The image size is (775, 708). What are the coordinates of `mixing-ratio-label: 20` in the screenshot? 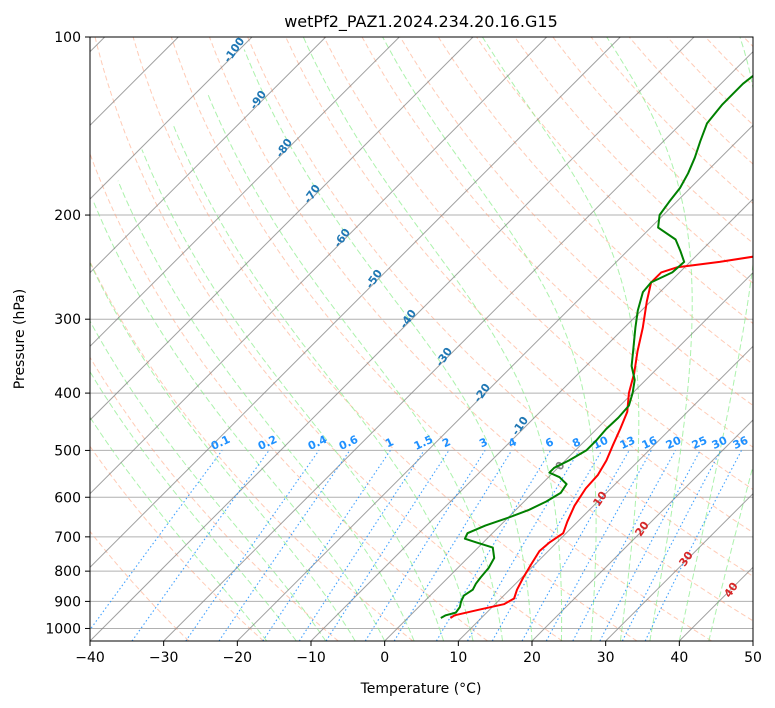 It's located at (674, 443).